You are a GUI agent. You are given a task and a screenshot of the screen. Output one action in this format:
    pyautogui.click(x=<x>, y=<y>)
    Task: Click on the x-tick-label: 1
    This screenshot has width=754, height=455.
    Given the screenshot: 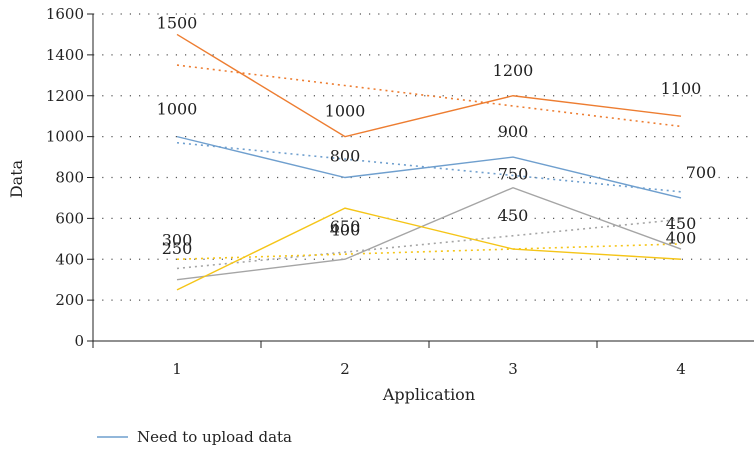 What is the action you would take?
    pyautogui.click(x=177, y=369)
    